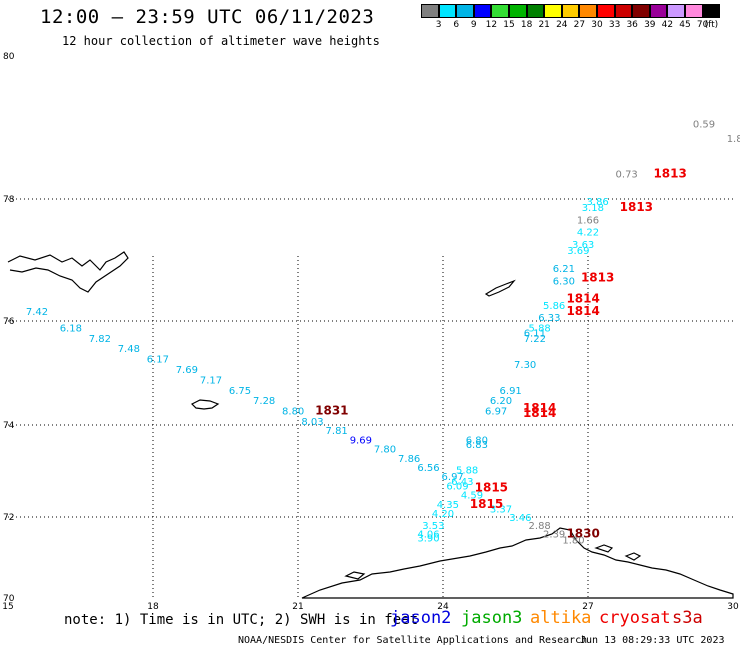 This screenshot has height=650, width=740. I want to click on wave-height-label: 7.48, so click(129, 349).